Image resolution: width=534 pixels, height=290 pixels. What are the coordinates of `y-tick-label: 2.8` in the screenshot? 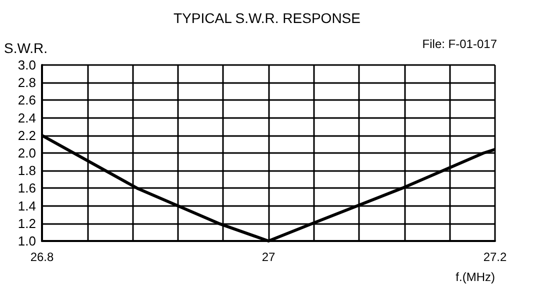 It's located at (27, 82).